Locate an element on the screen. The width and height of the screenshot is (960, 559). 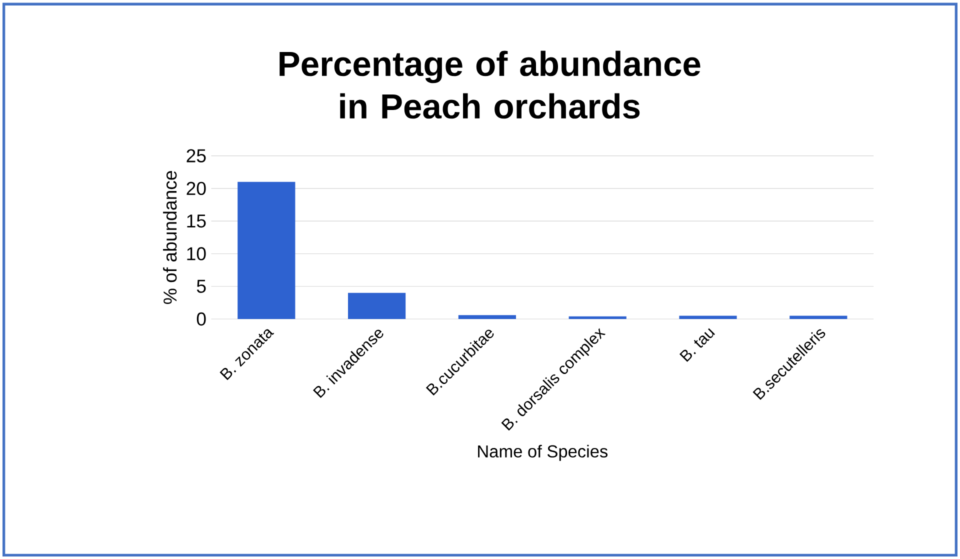
y-tick-label: 0 is located at coordinates (201, 319).